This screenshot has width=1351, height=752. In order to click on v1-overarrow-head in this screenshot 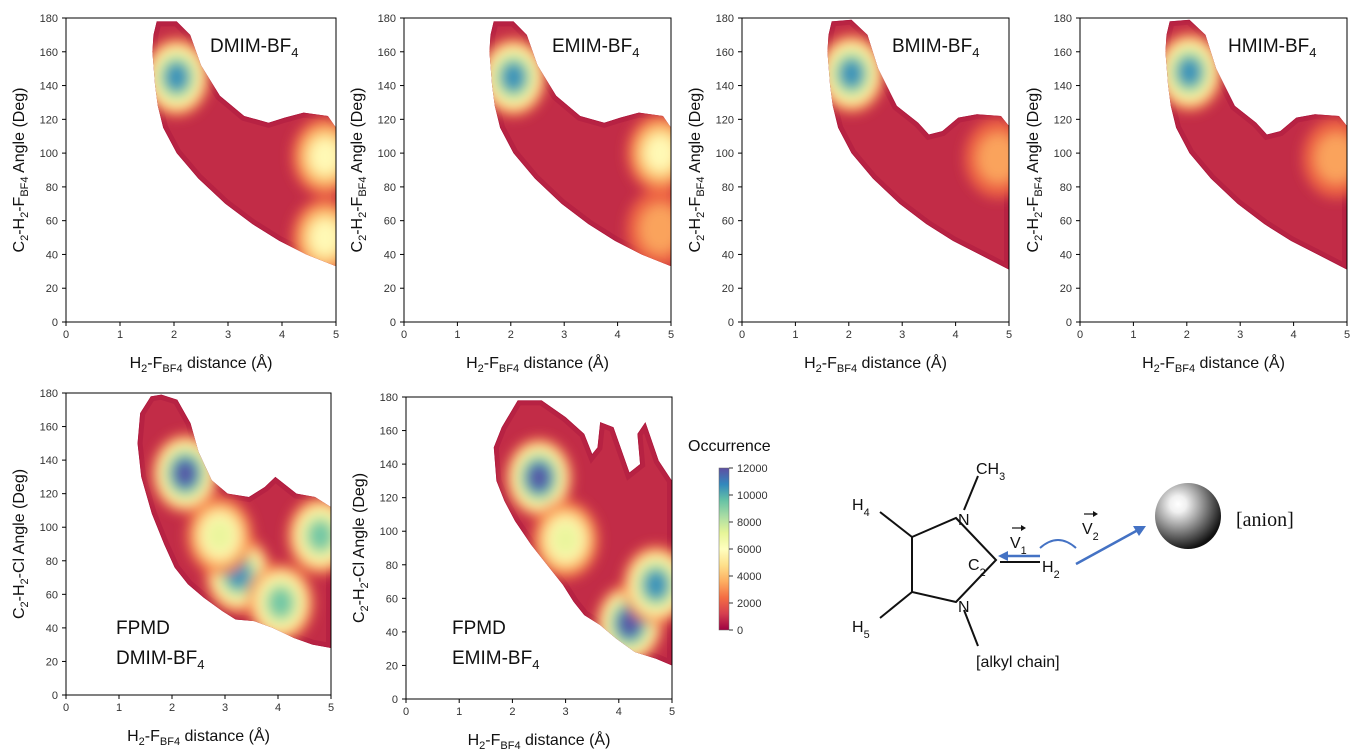, I will do `click(1023, 528)`.